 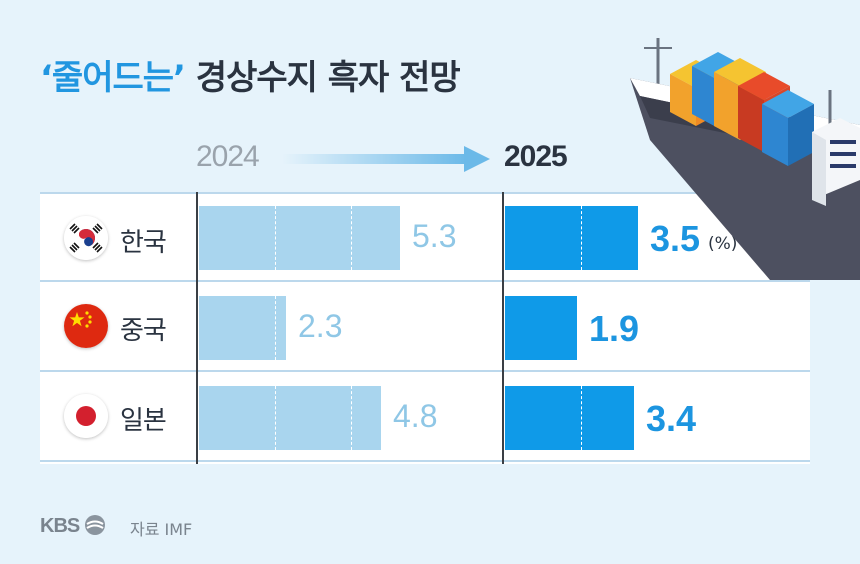 I want to click on korea-flag-icon, so click(x=86, y=238).